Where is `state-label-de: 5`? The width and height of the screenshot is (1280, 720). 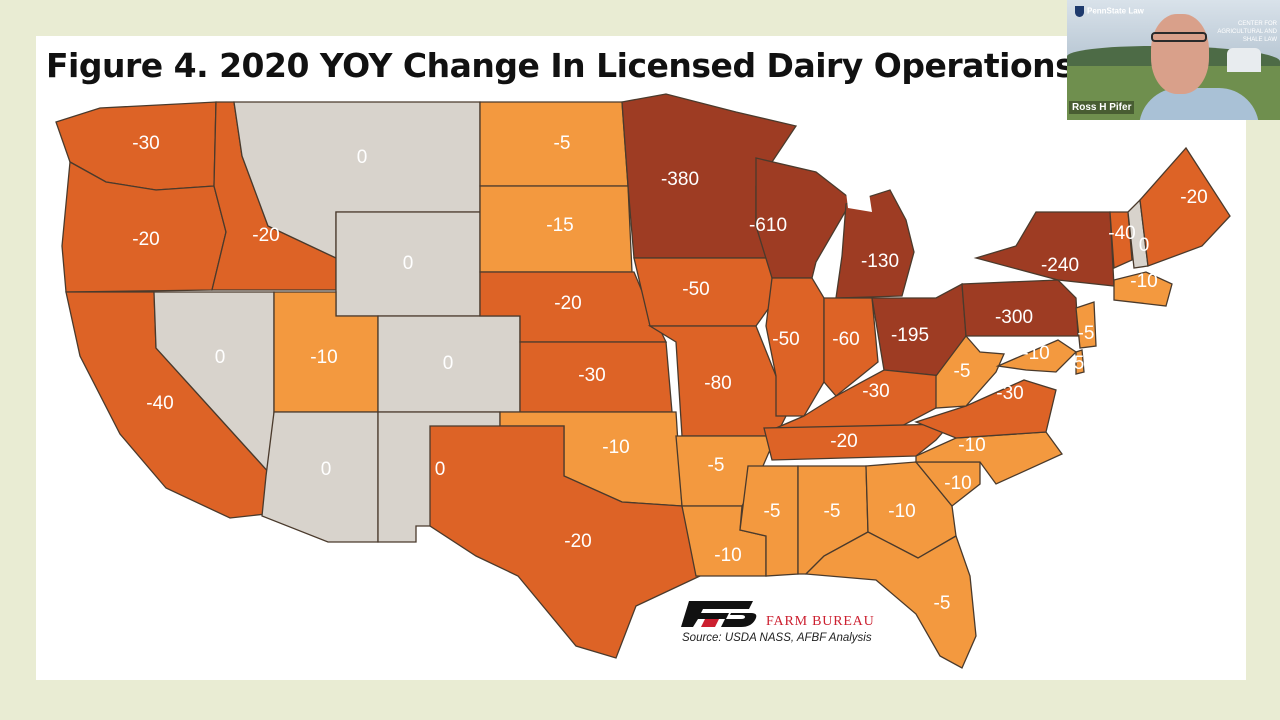
state-label-de: 5 is located at coordinates (1079, 363).